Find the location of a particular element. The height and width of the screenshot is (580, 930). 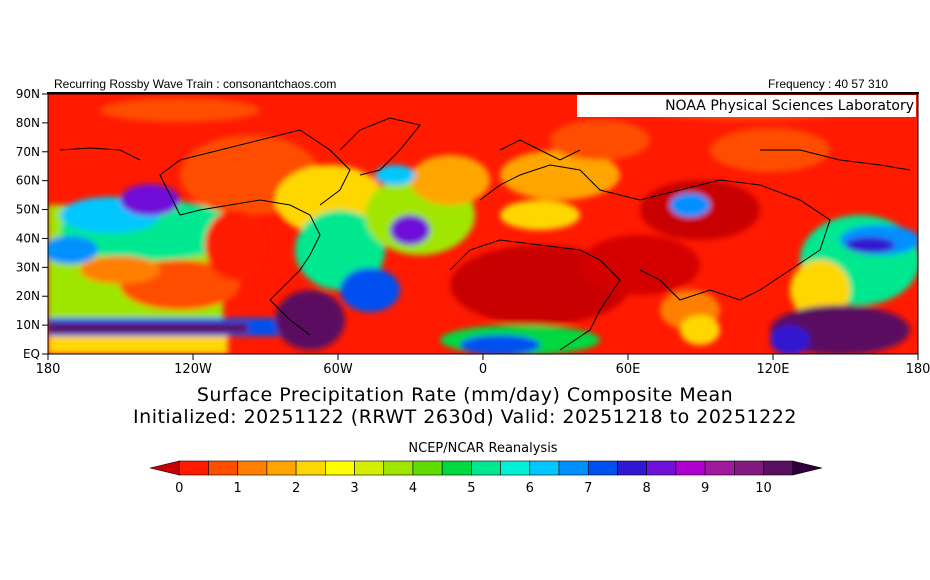

colorbar-label: 3 is located at coordinates (354, 488).